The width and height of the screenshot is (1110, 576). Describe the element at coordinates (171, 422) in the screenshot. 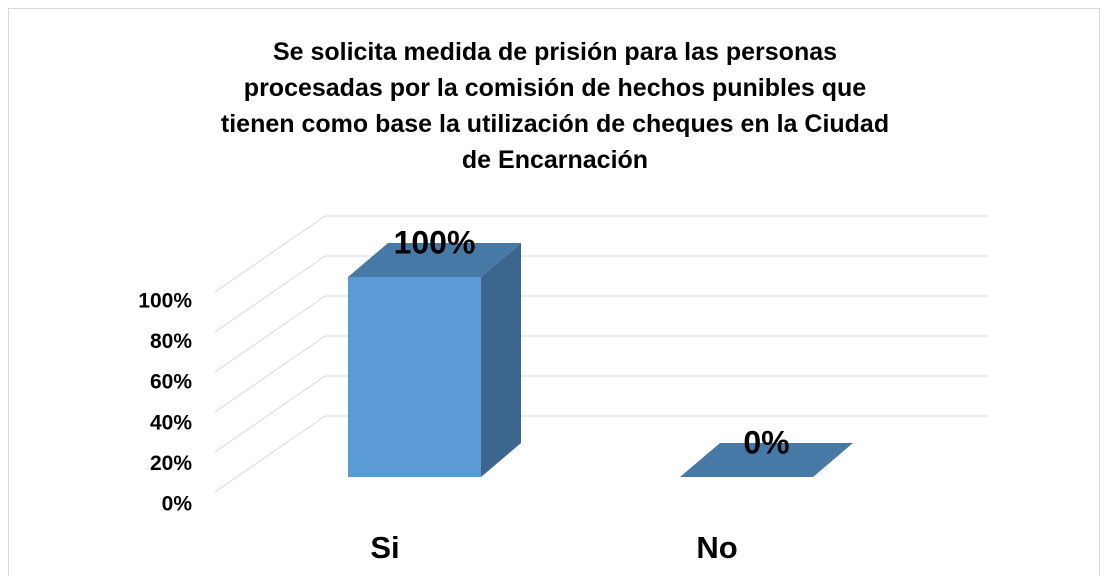

I see `y-tick-label: 40%` at that location.